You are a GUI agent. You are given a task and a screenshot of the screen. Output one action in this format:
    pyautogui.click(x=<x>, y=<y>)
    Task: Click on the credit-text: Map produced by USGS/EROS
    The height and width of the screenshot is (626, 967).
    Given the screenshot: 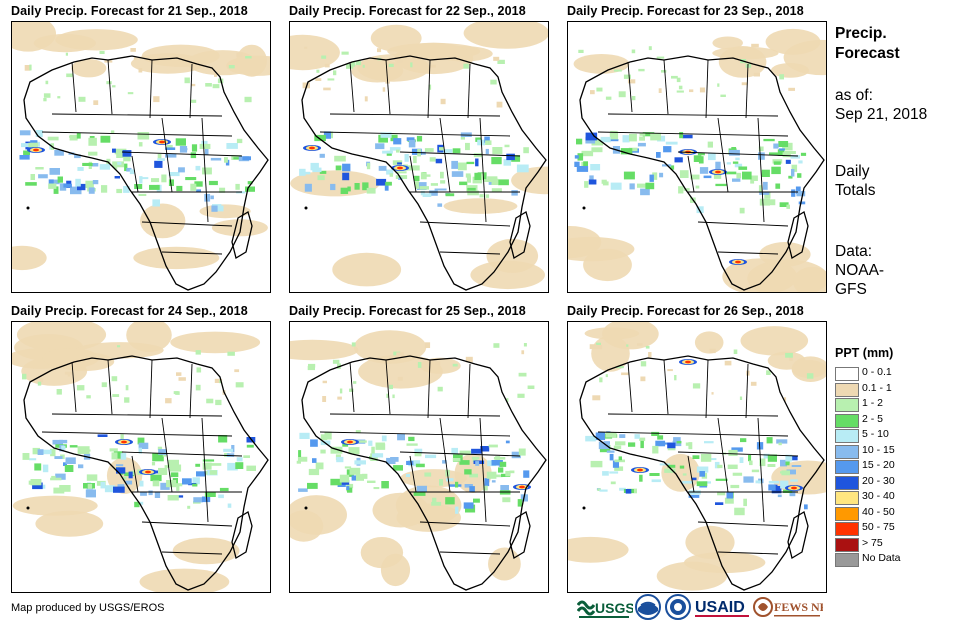 What is the action you would take?
    pyautogui.click(x=88, y=608)
    